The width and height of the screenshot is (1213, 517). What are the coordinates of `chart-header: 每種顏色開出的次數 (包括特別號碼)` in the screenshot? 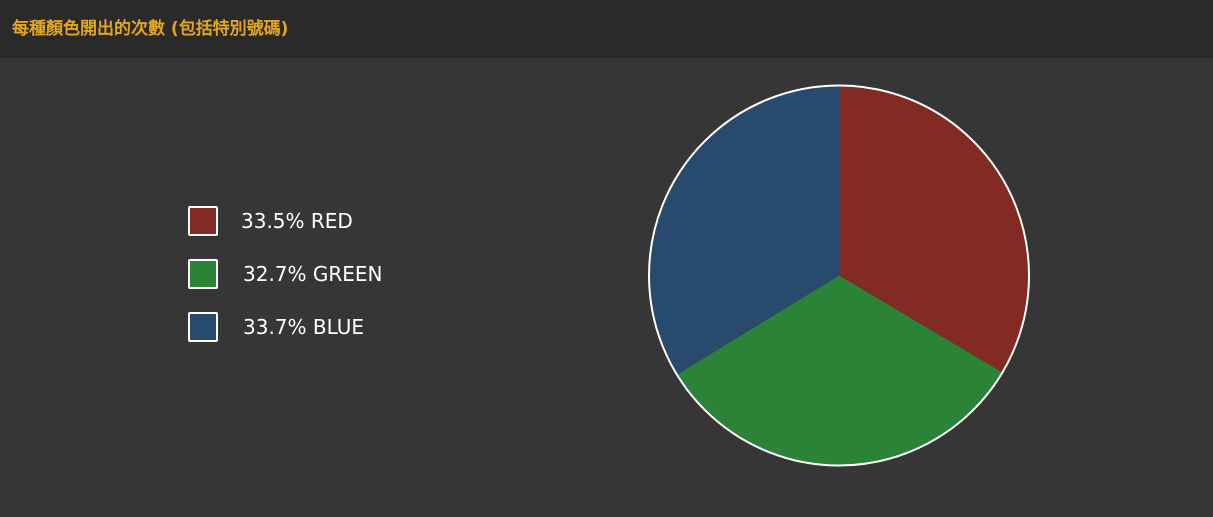 It's located at (606, 29).